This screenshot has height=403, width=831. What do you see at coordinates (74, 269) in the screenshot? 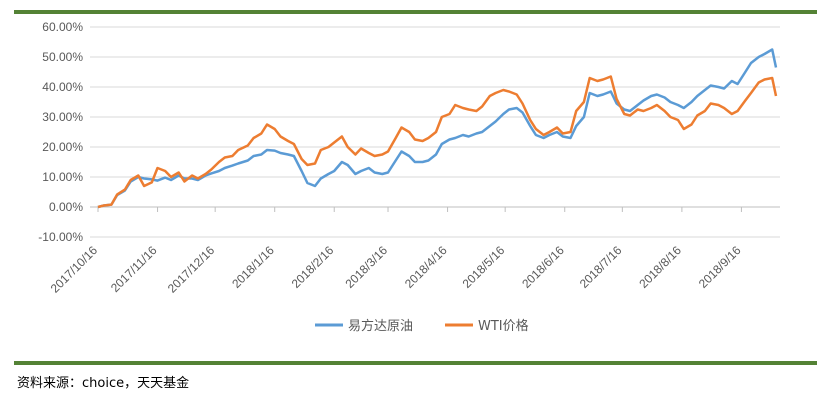
I see `x-tick-label: 2017/10/16` at bounding box center [74, 269].